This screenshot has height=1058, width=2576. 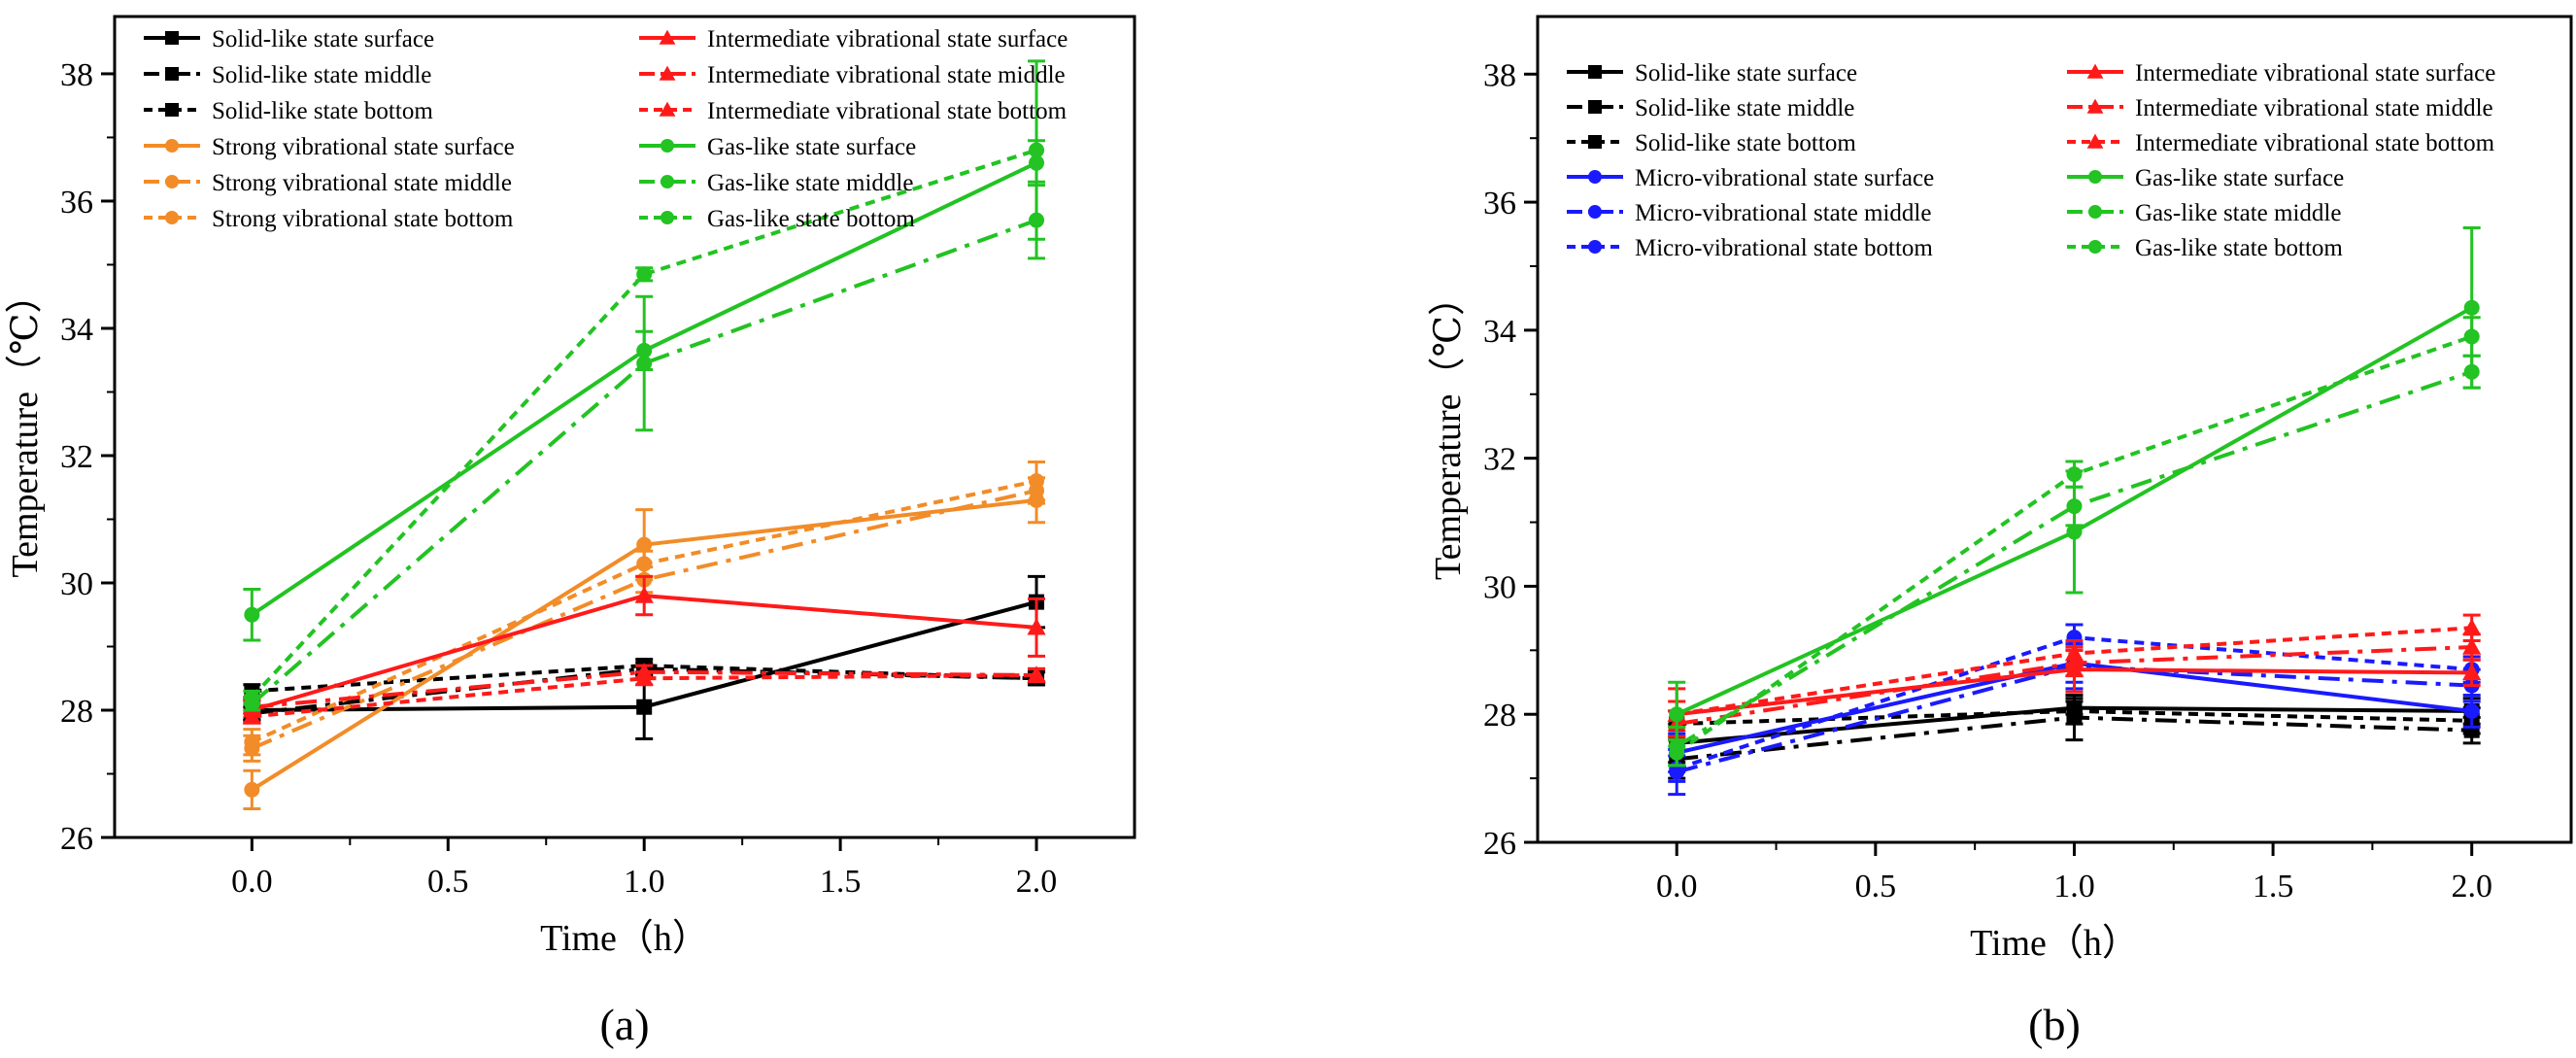 I want to click on legend-item: Micro-vibrational state middle, so click(x=1749, y=213).